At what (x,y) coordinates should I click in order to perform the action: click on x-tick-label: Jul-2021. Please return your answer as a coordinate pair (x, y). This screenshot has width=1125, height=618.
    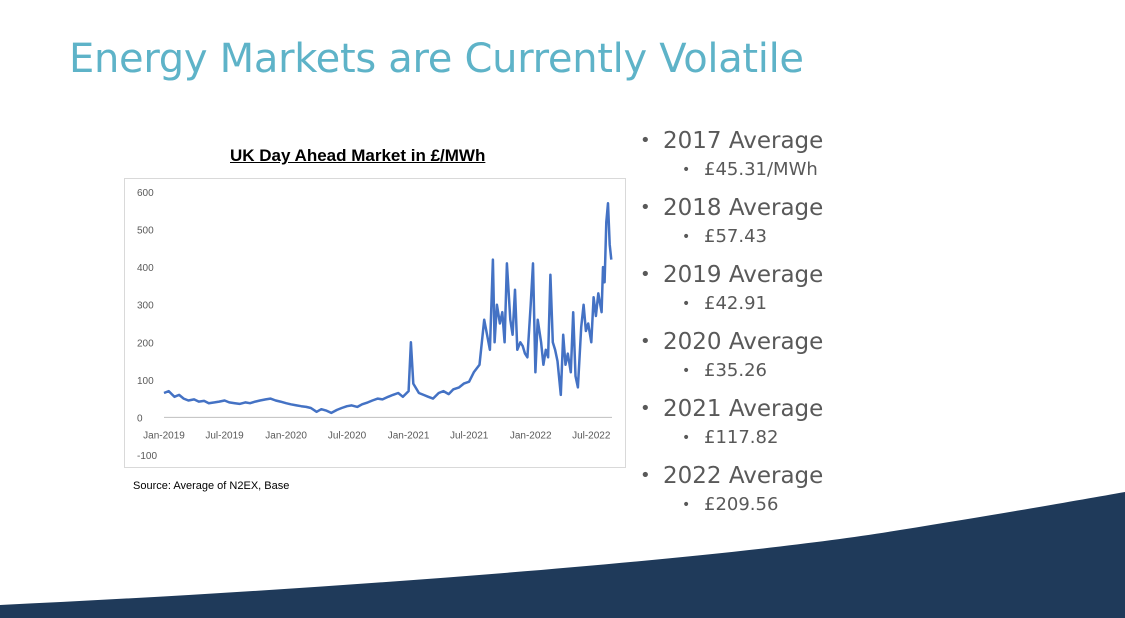
    Looking at the image, I should click on (469, 435).